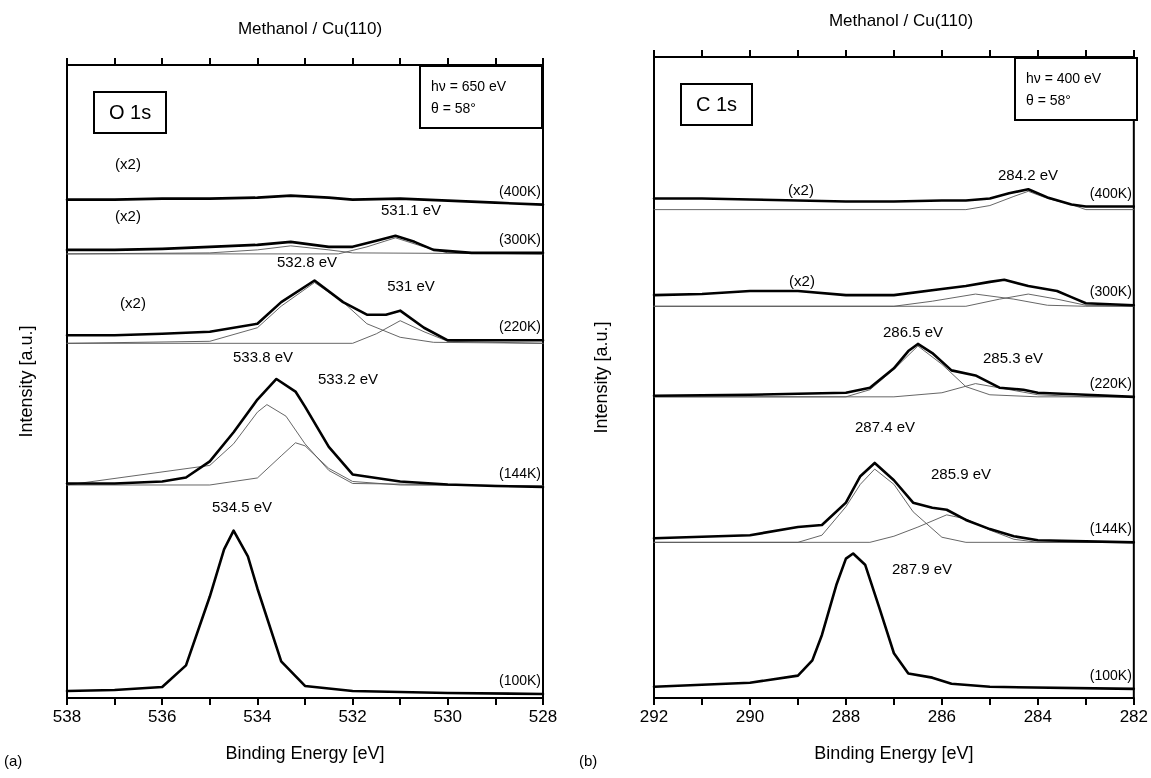 The height and width of the screenshot is (778, 1151). I want to click on annotation: 287.4 eV, so click(885, 426).